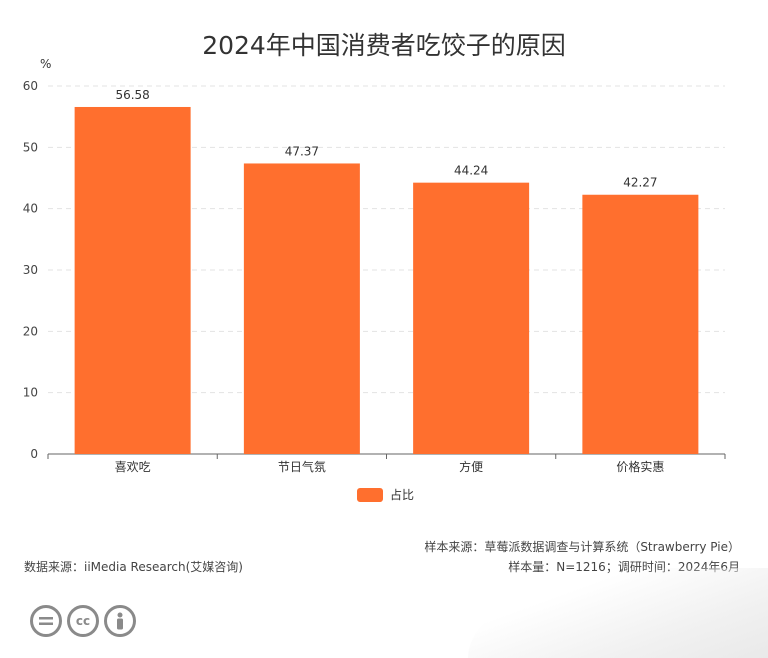 This screenshot has width=768, height=658. I want to click on sample-source: 样本来源：草莓派数据调查与计算系统（Strawberry Pie）, so click(582, 547).